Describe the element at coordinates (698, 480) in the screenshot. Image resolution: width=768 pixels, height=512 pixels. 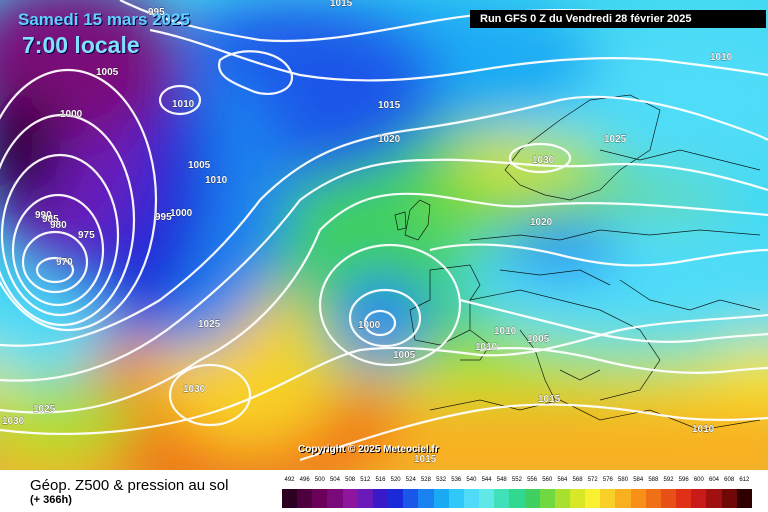
I see `legend-value: 600` at that location.